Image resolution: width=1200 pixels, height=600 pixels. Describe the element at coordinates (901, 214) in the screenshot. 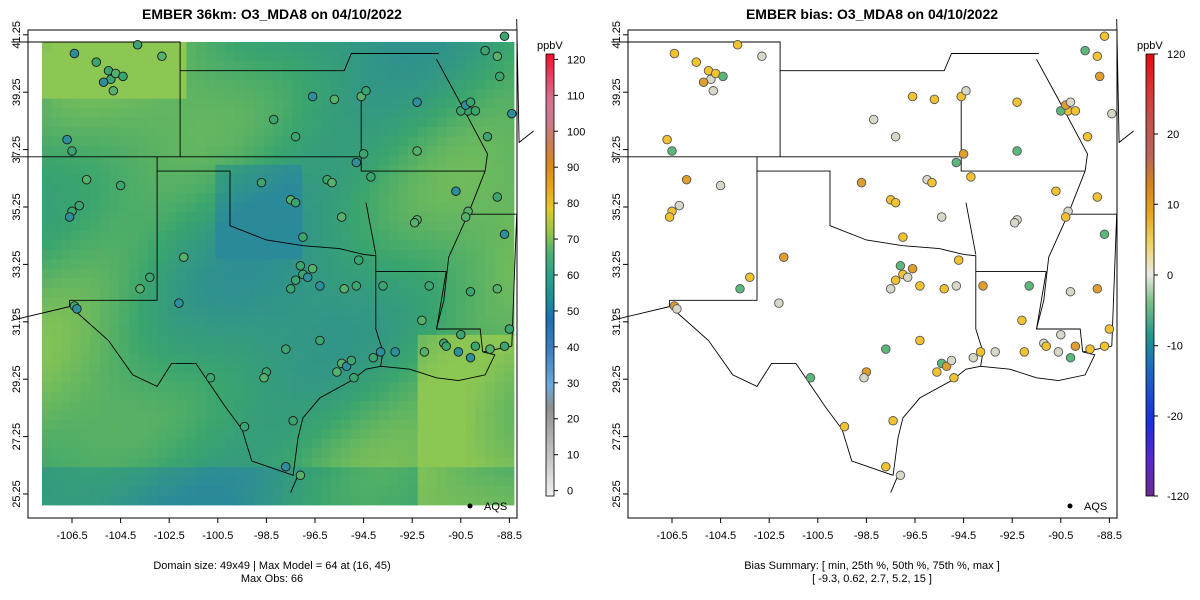

I see `state-boundary-line` at that location.